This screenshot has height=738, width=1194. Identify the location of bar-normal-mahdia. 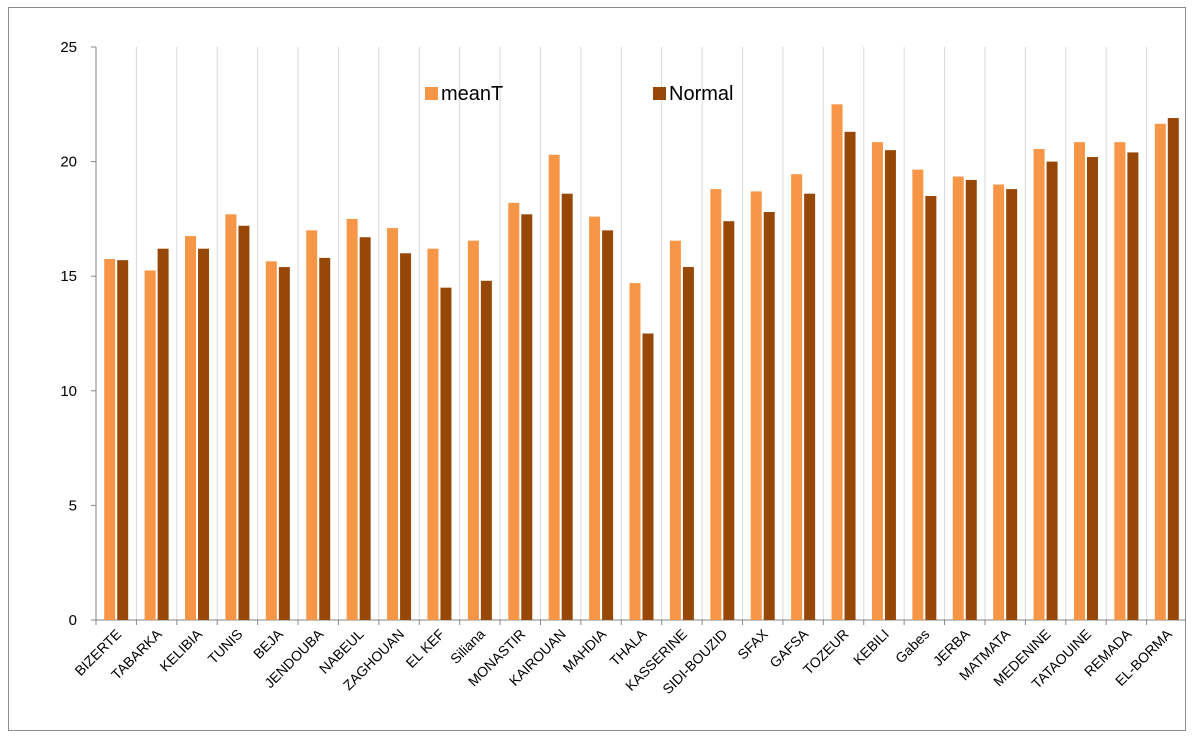
(608, 425).